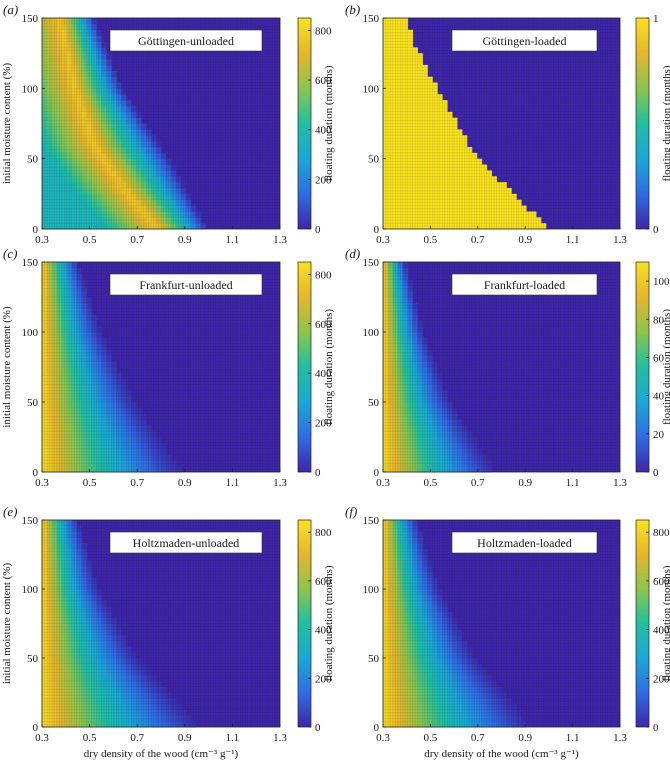  I want to click on x-tick-label: 0.3, so click(42, 483).